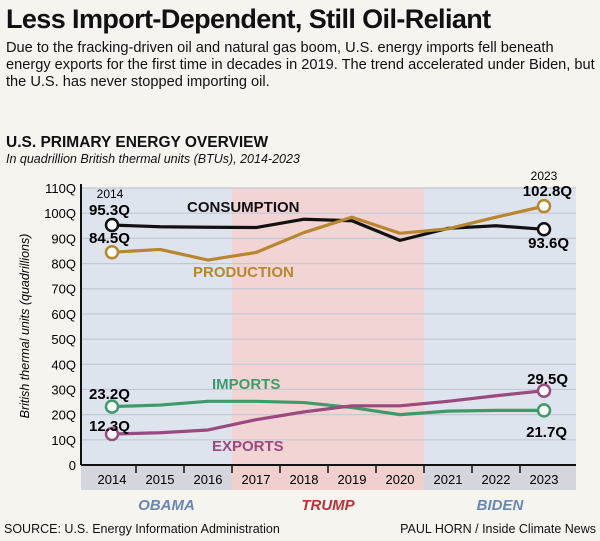 The image size is (600, 541). What do you see at coordinates (60, 213) in the screenshot?
I see `y-tick-label: 100Q` at bounding box center [60, 213].